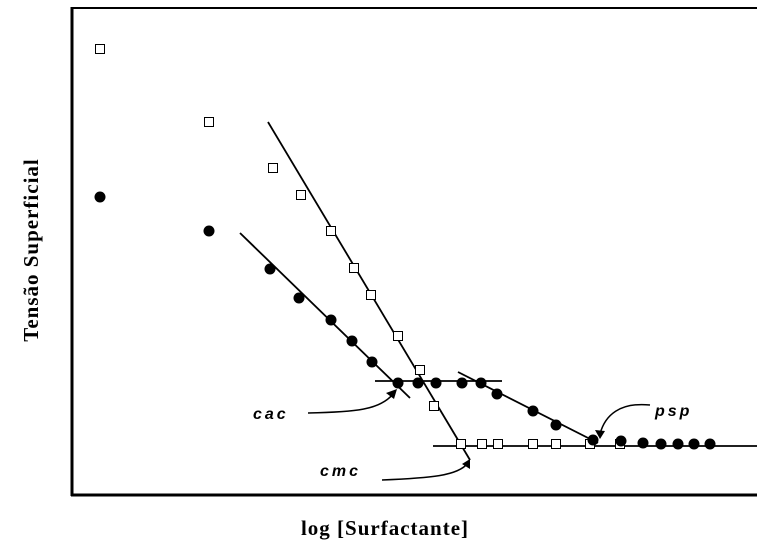 The height and width of the screenshot is (551, 757). What do you see at coordinates (385, 528) in the screenshot?
I see `x-axis-label: log [Surfactante]` at bounding box center [385, 528].